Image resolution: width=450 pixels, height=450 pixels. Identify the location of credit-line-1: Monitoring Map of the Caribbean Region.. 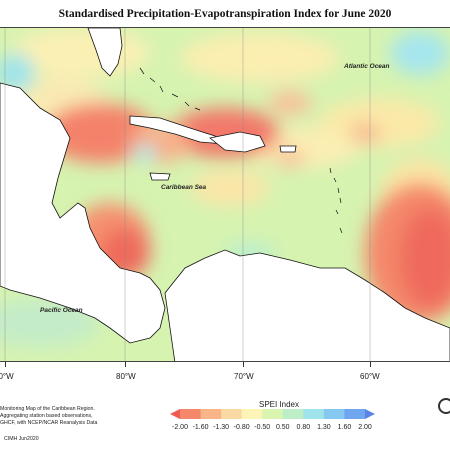
(47, 409).